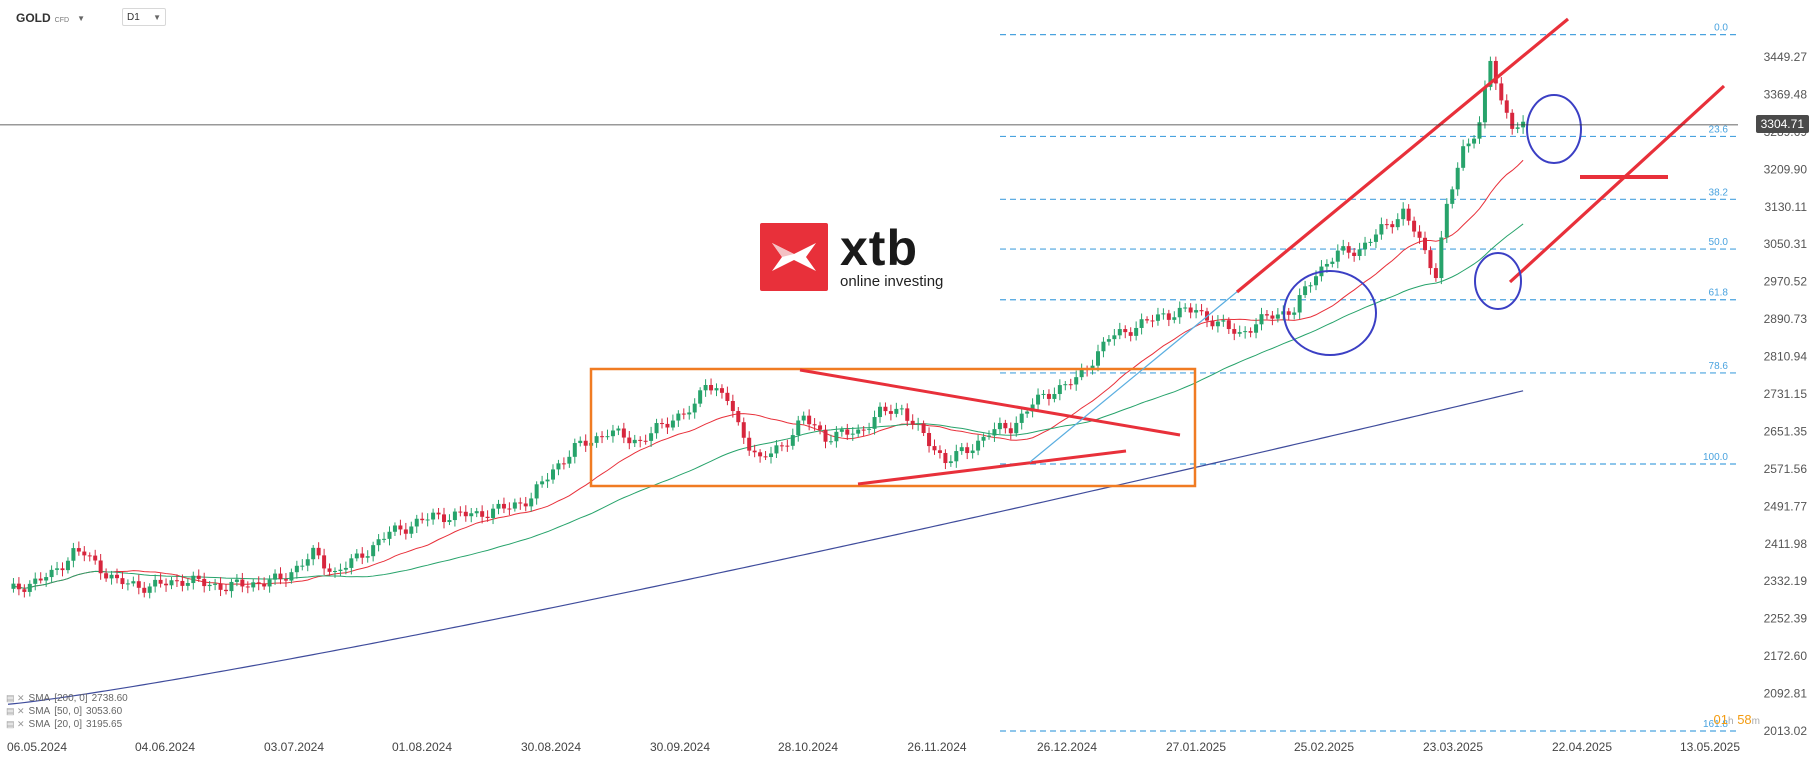 Image resolution: width=1815 pixels, height=759 pixels. I want to click on xtb-mark-icon, so click(794, 257).